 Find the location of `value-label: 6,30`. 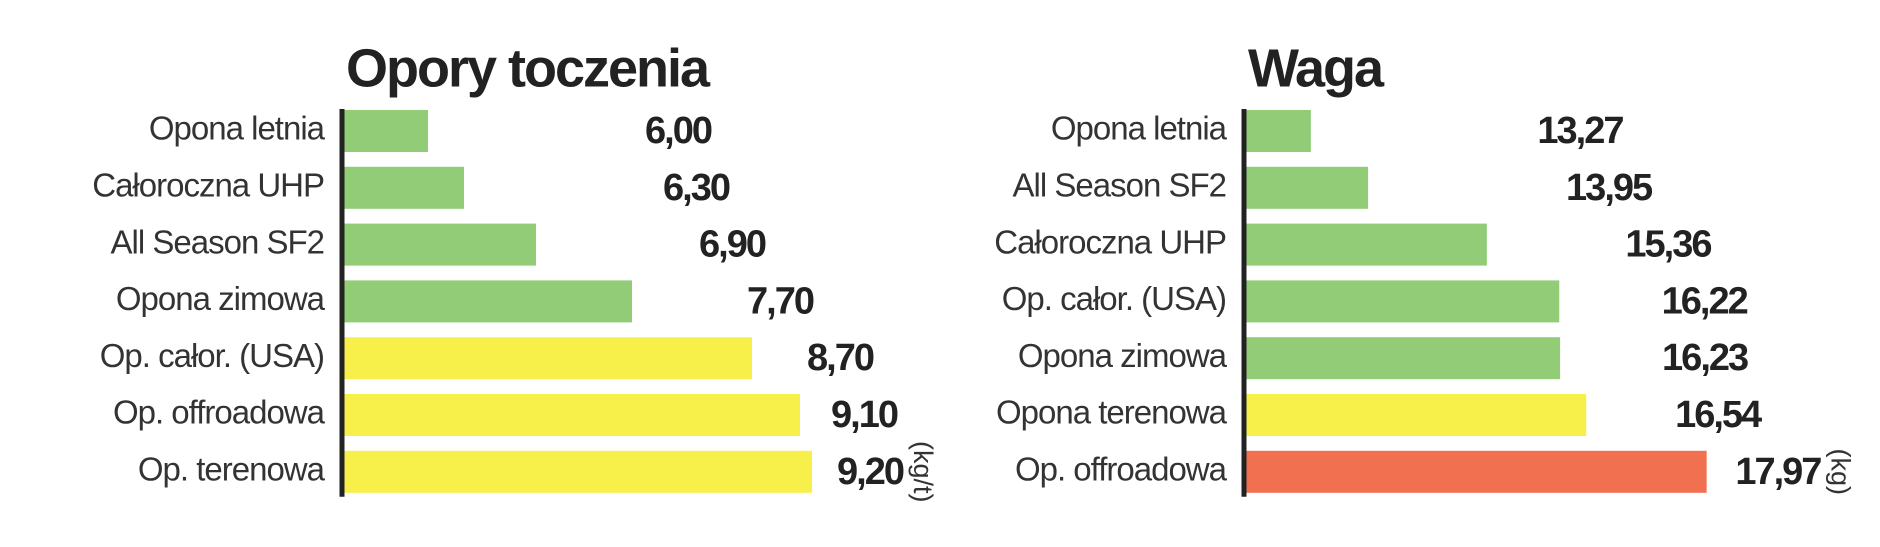

value-label: 6,30 is located at coordinates (696, 188).